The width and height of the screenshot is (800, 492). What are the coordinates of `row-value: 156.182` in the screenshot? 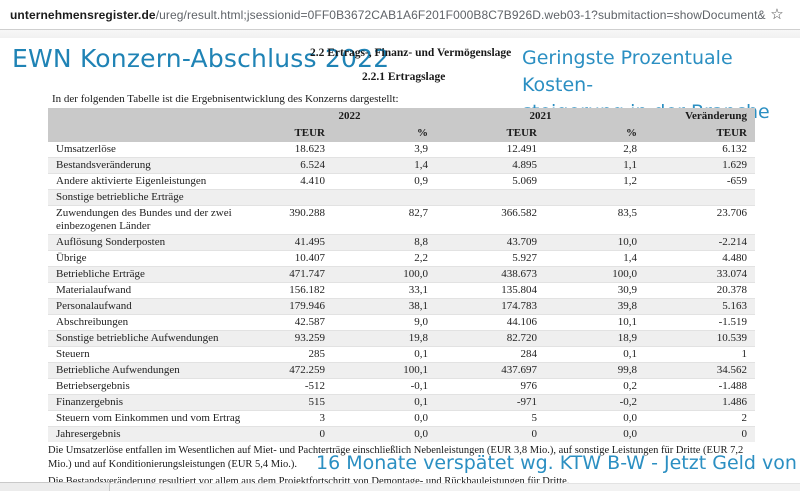 It's located at (307, 290).